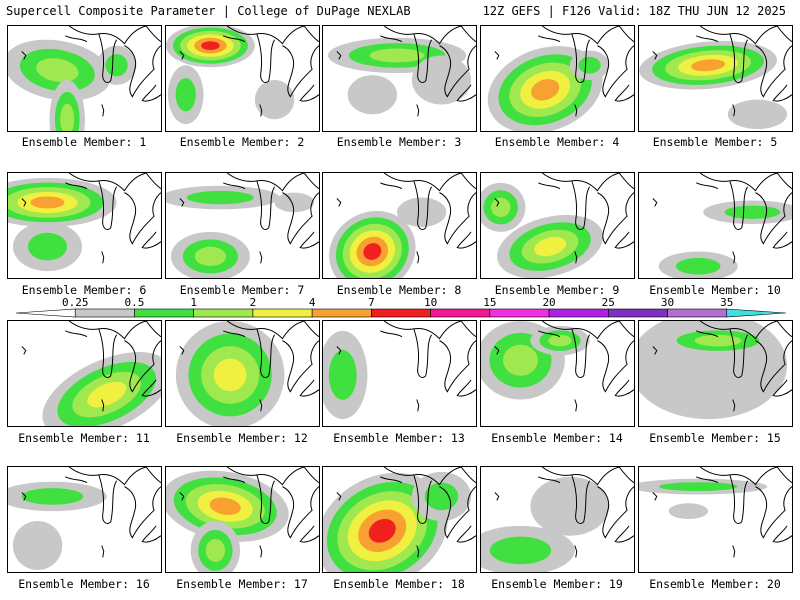  What do you see at coordinates (242, 142) in the screenshot?
I see `ensemble-member-label: Ensemble Member: 2` at bounding box center [242, 142].